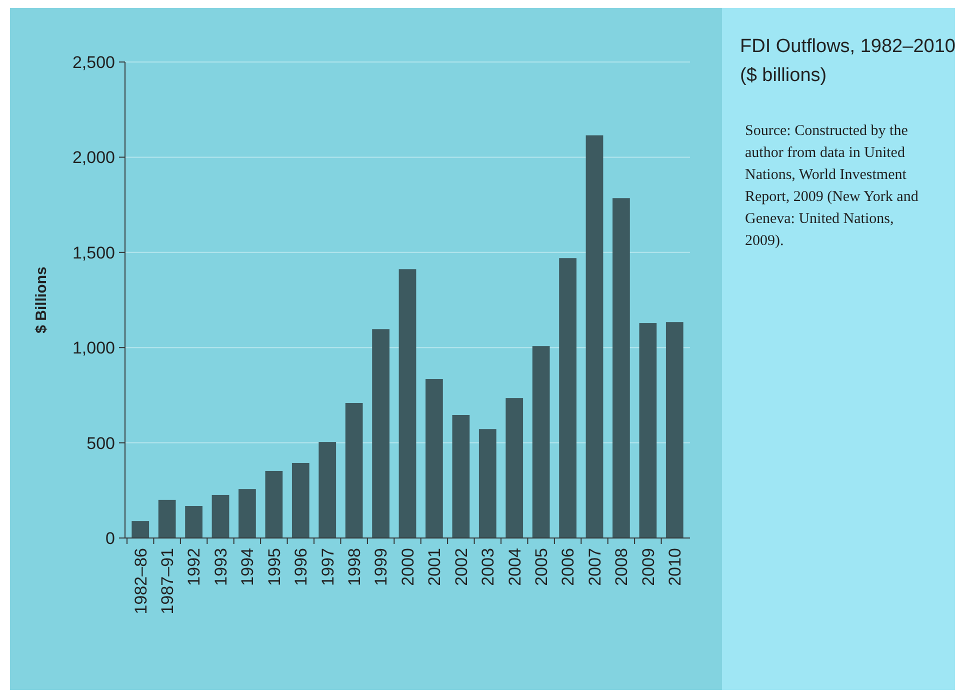  What do you see at coordinates (461, 567) in the screenshot?
I see `x-tick-label: 2002` at bounding box center [461, 567].